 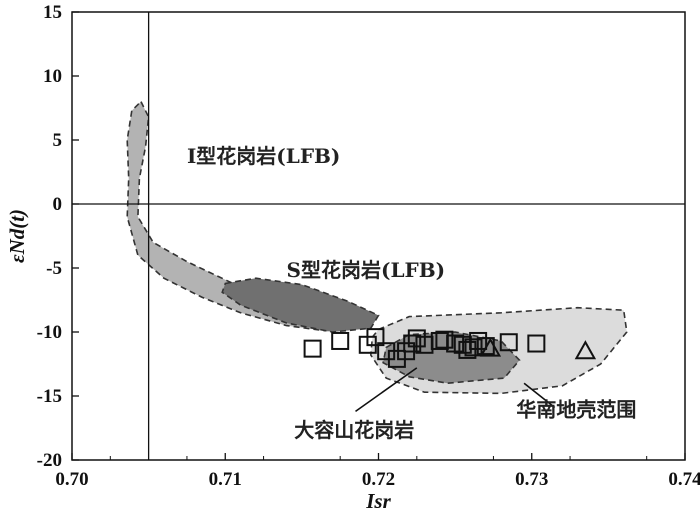 What do you see at coordinates (354, 430) in the screenshot?
I see `region-label-2: 大容山花岗岩` at bounding box center [354, 430].